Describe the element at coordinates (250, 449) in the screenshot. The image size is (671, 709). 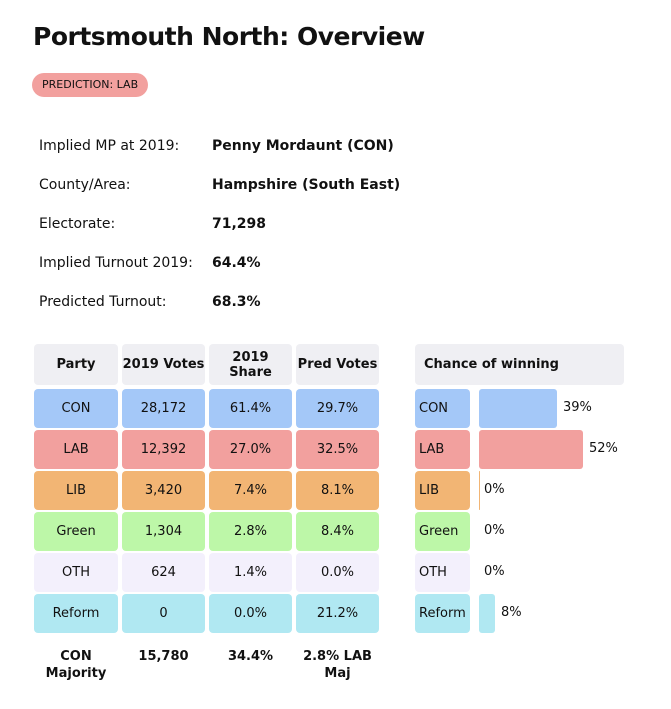
I see `share-2019-cell: 27.0%` at that location.